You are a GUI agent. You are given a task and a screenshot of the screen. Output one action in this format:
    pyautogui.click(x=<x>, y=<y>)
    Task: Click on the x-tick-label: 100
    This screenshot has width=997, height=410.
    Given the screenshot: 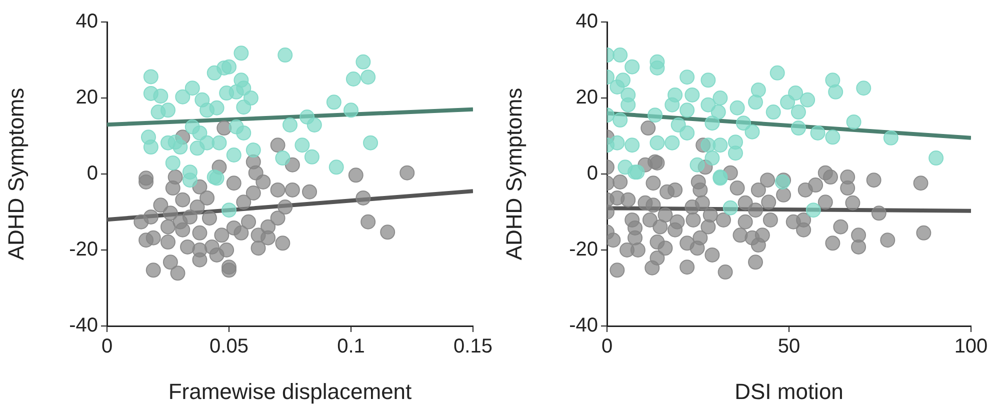 What is the action you would take?
    pyautogui.click(x=971, y=347)
    